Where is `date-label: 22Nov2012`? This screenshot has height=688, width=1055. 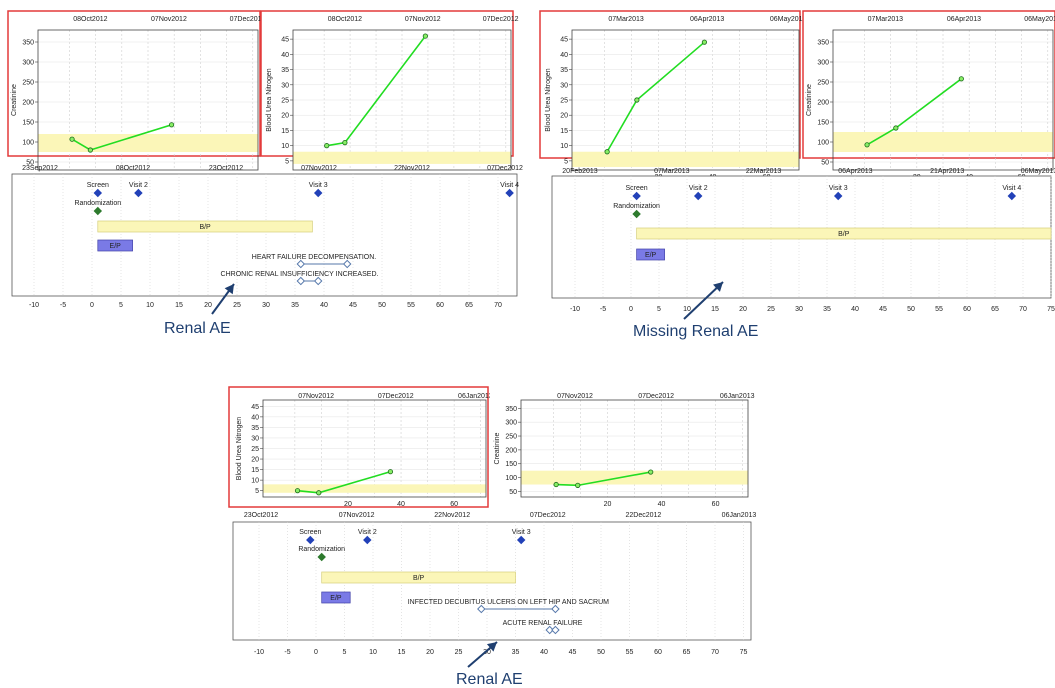 date-label: 22Nov2012 is located at coordinates (412, 168).